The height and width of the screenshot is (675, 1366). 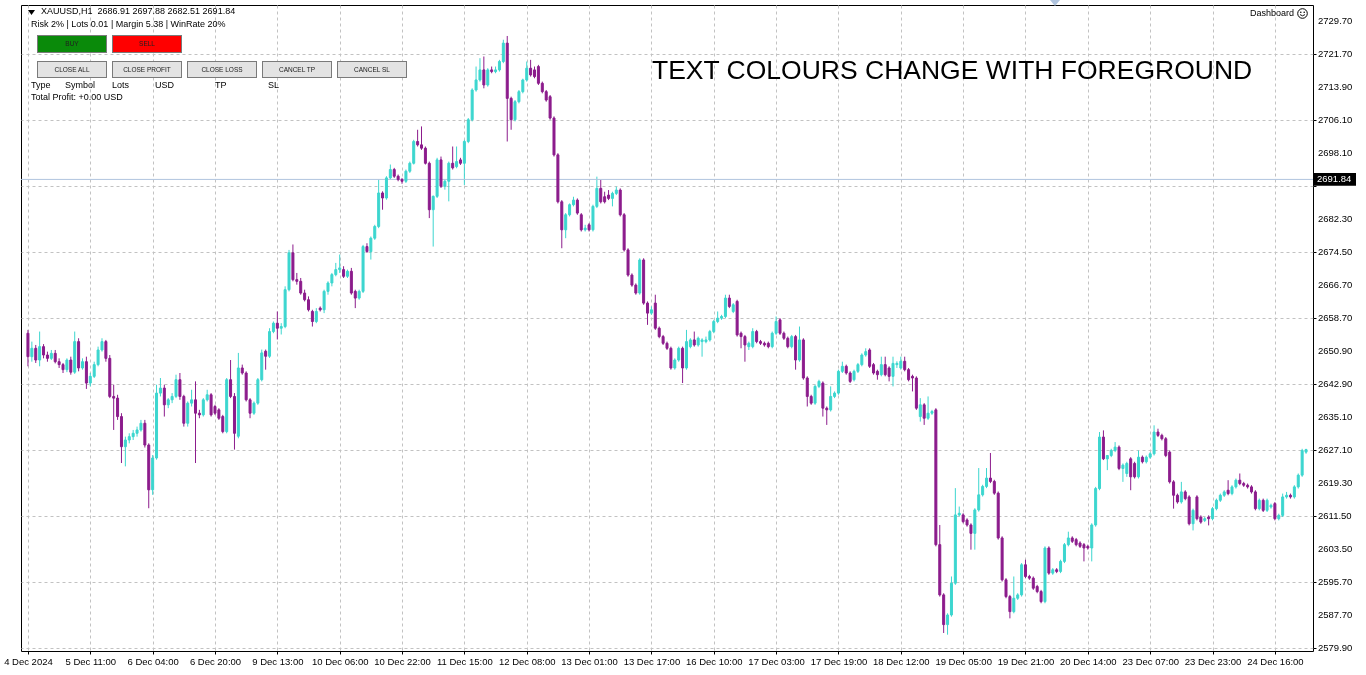 What do you see at coordinates (839, 661) in the screenshot?
I see `x-tick-label: 17 Dec 19:00` at bounding box center [839, 661].